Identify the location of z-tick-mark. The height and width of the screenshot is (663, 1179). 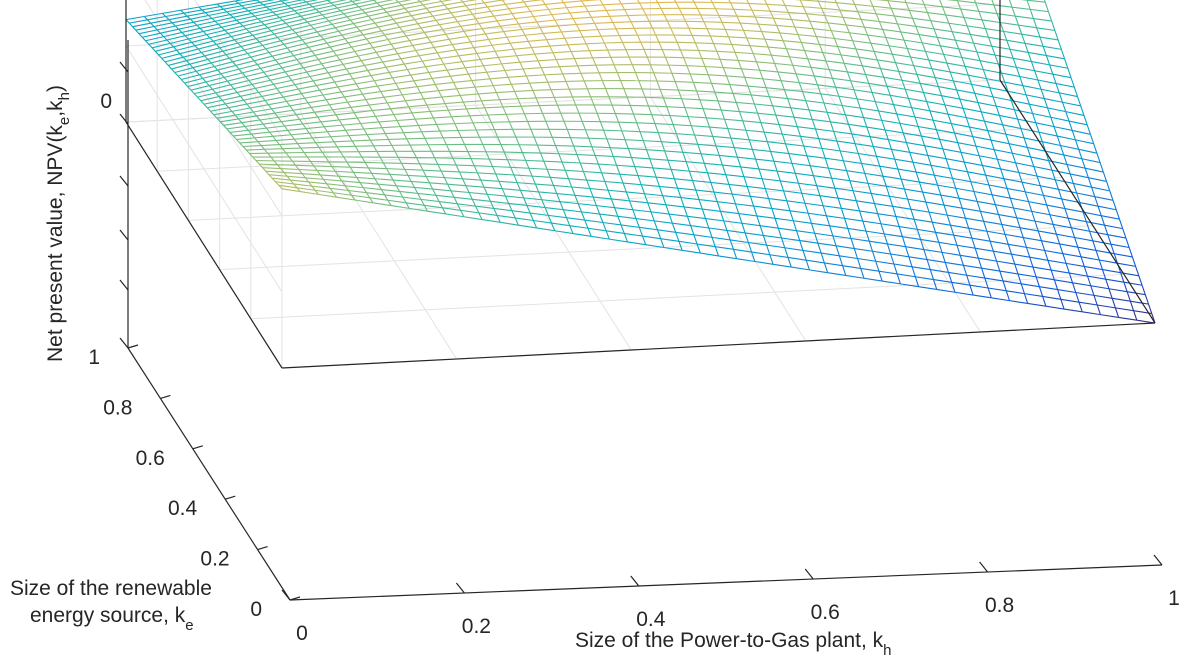
(124, 119).